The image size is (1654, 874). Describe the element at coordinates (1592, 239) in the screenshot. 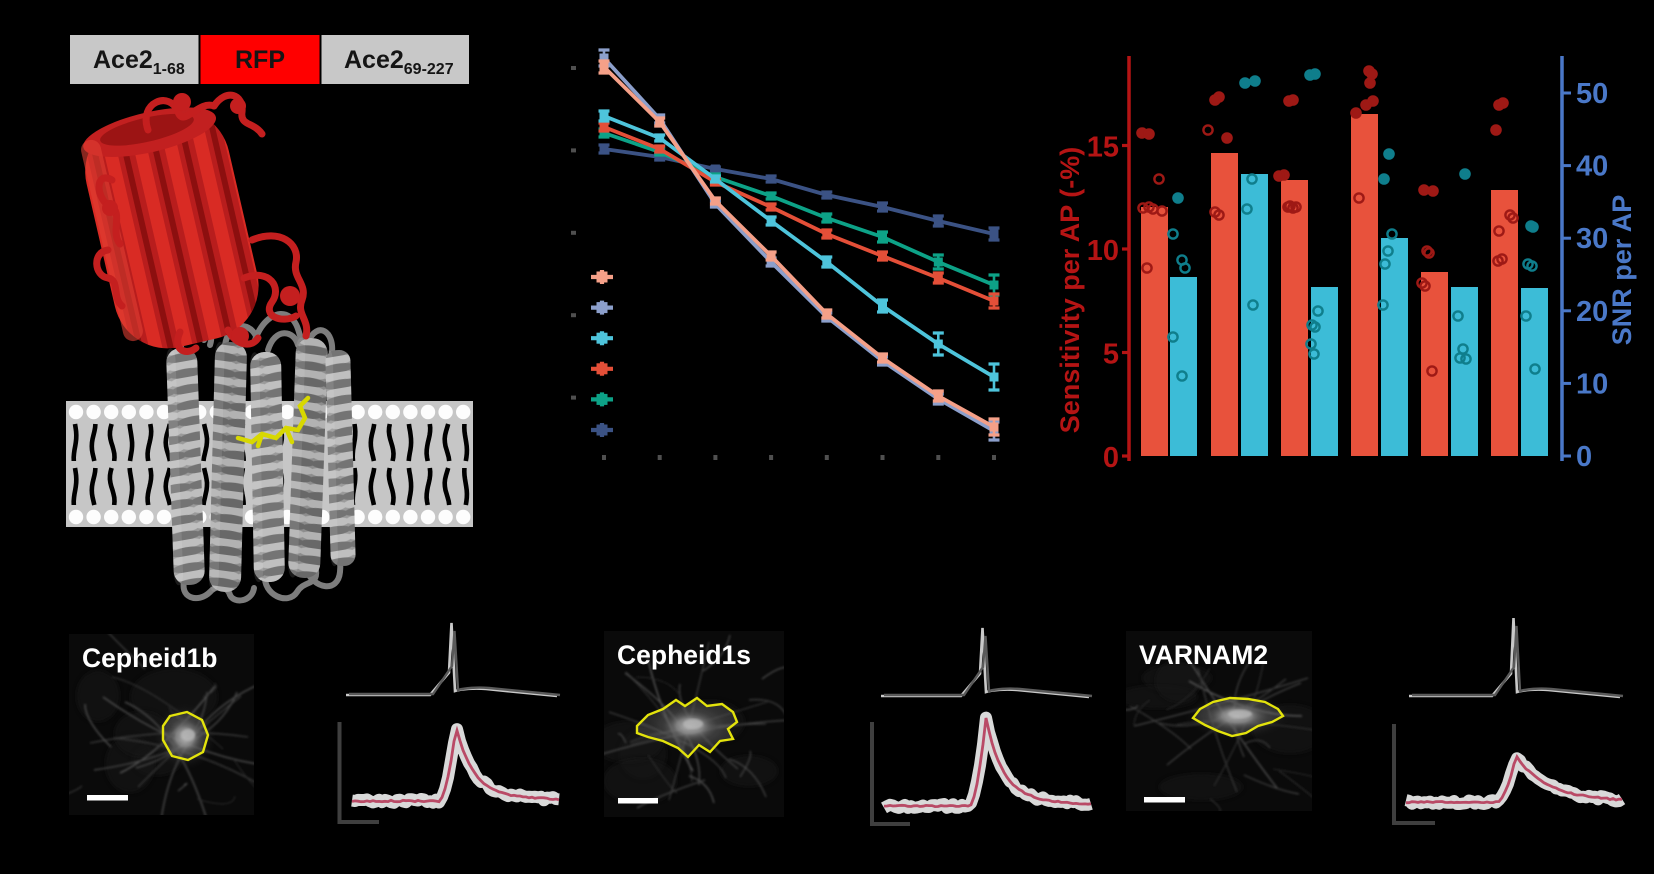

I see `svg-text: 30` at that location.